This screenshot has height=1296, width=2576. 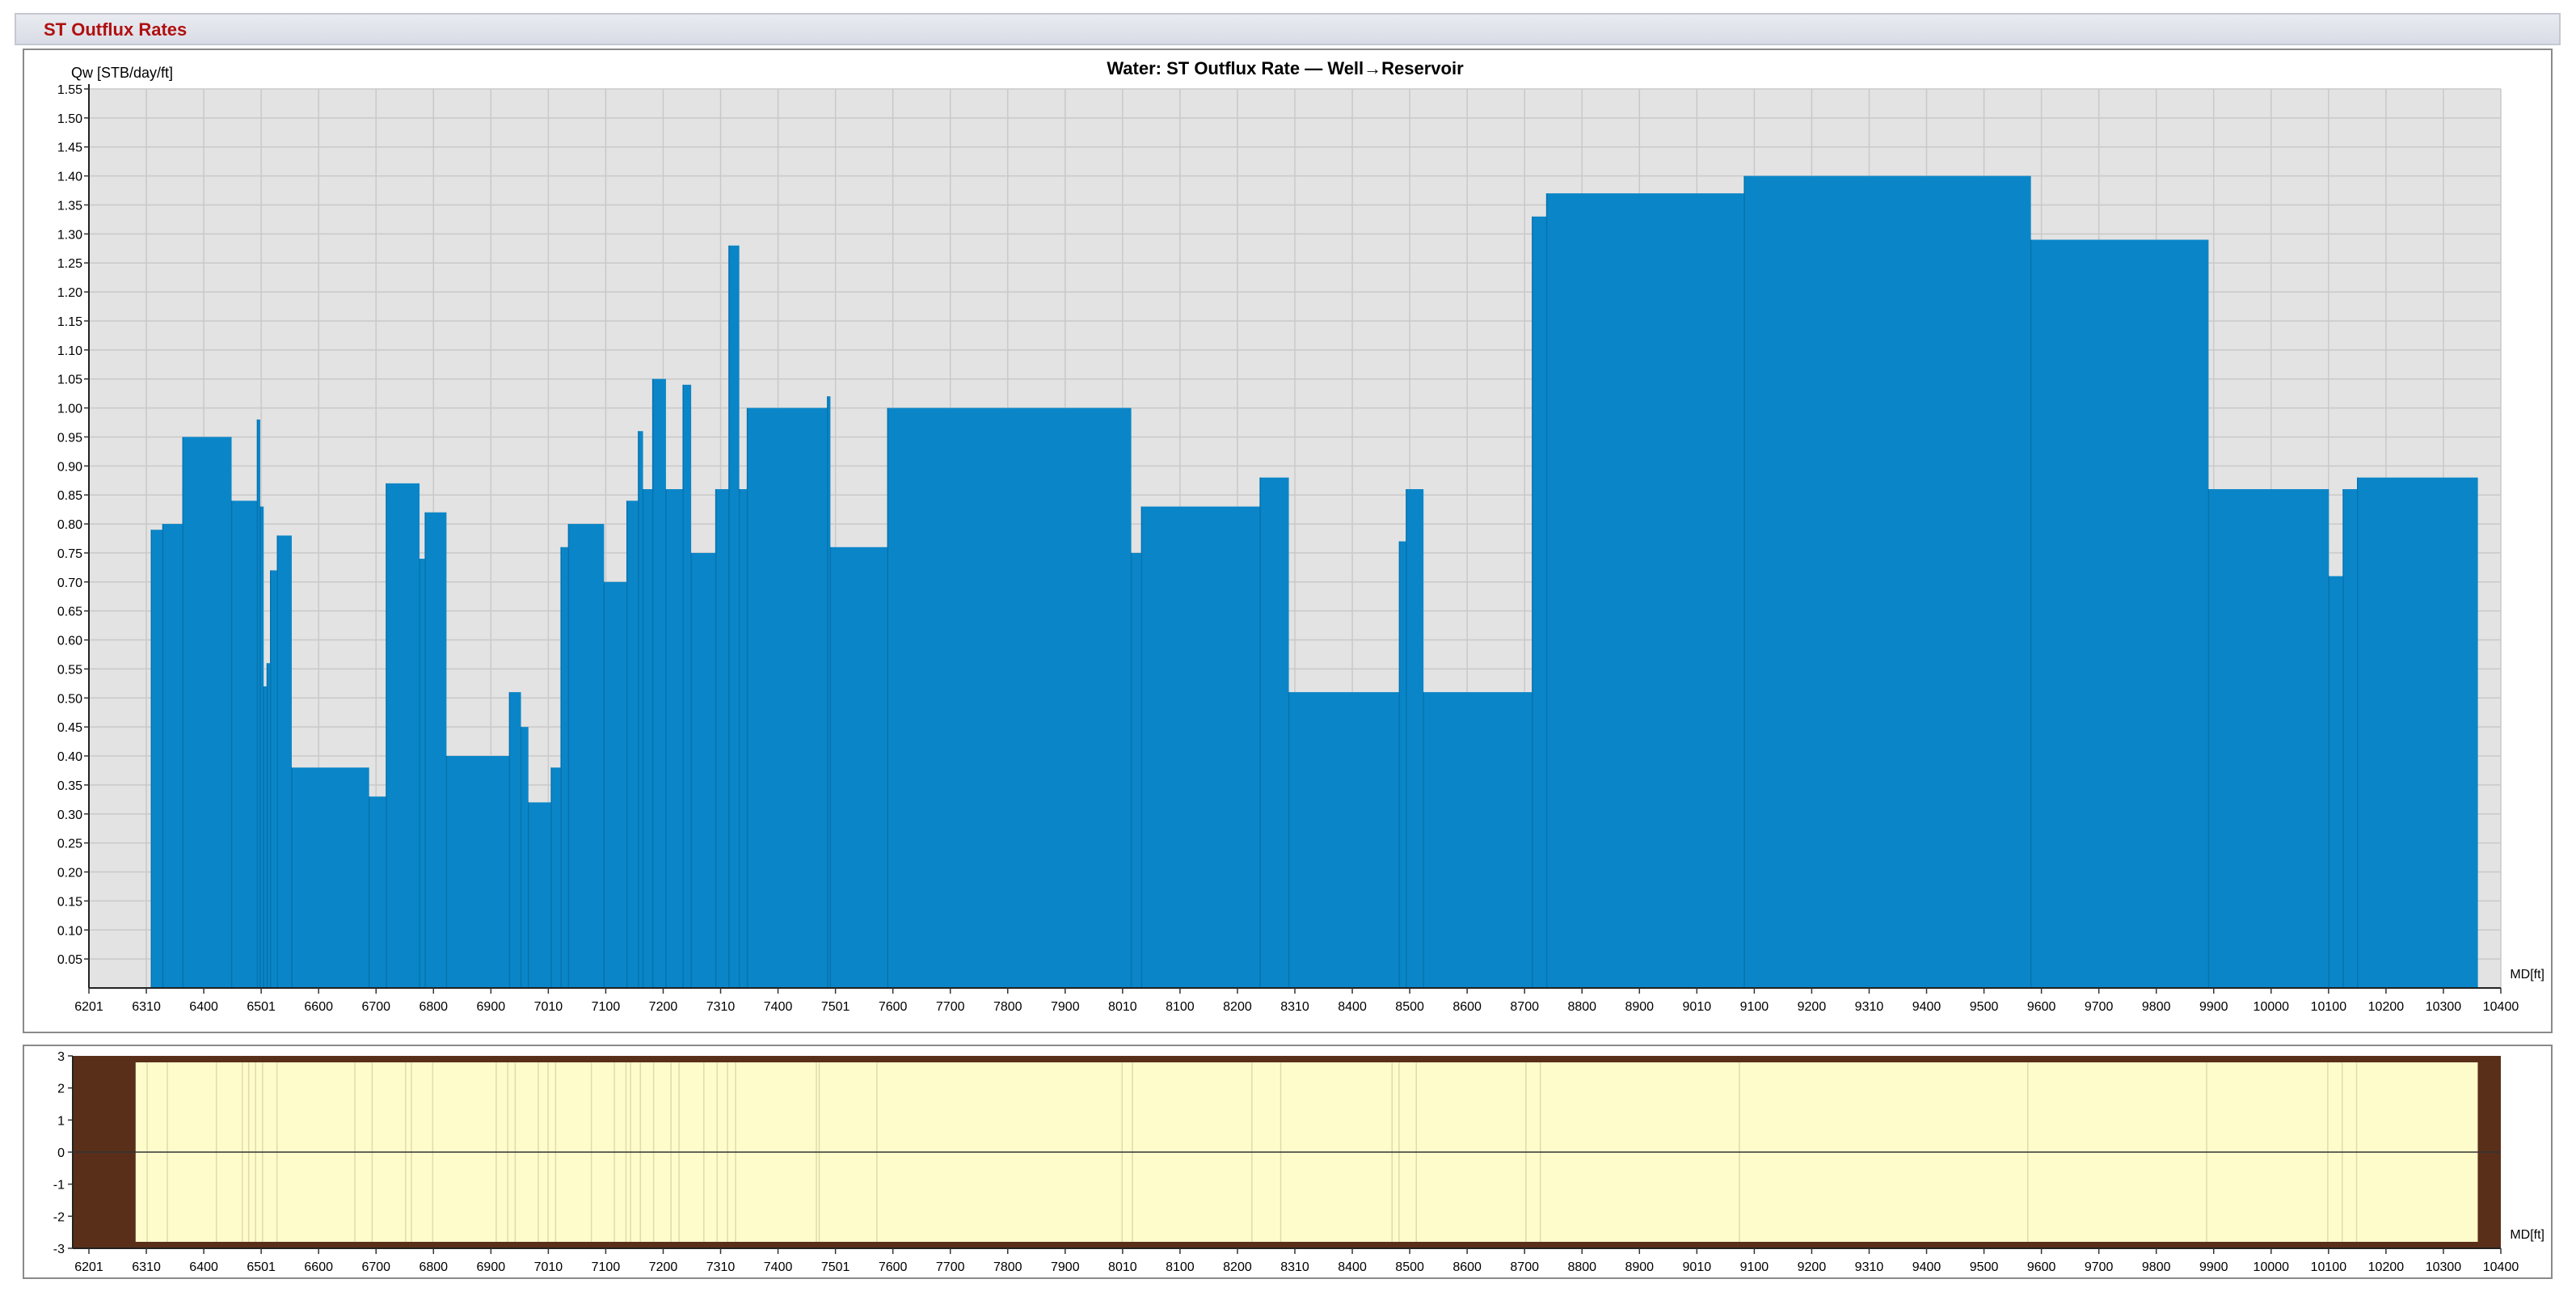 I want to click on strip-x-tick-label: 7010, so click(x=548, y=1267).